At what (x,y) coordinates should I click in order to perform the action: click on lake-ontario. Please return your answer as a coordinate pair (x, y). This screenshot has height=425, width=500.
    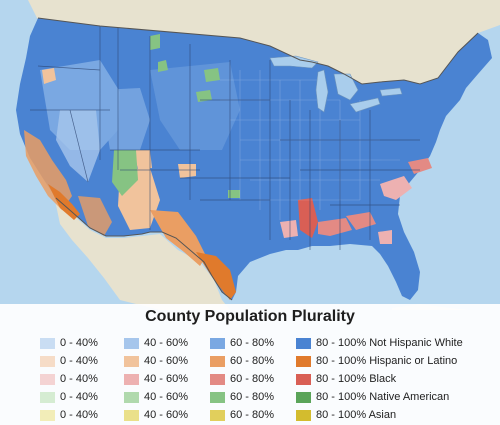
    Looking at the image, I should click on (391, 92).